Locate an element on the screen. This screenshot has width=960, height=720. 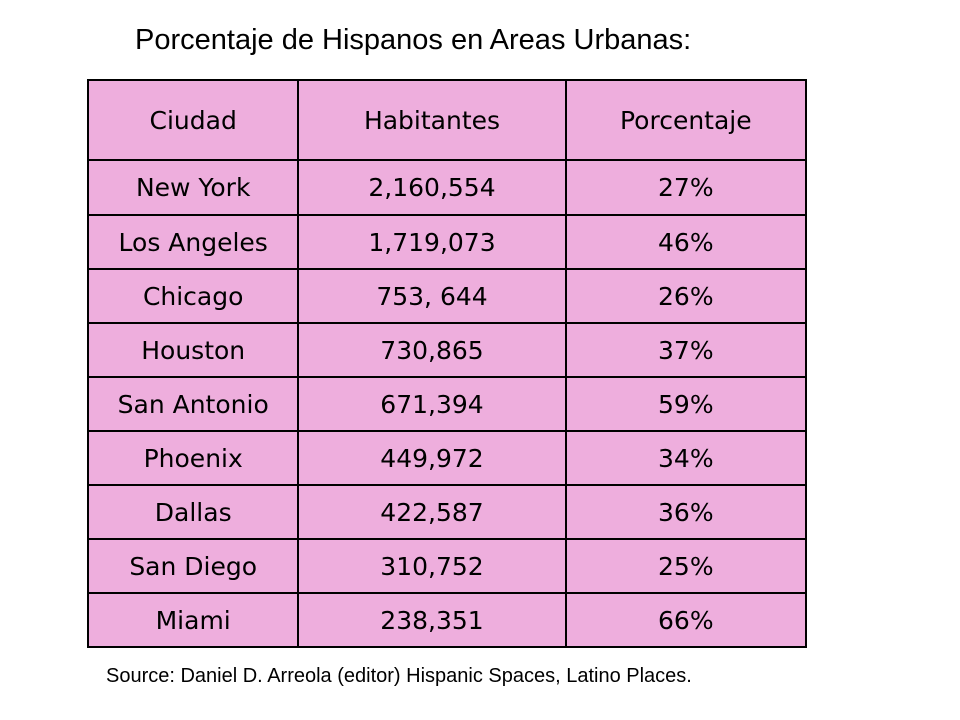
table-row: Miami 238,351 66% is located at coordinates (447, 620).